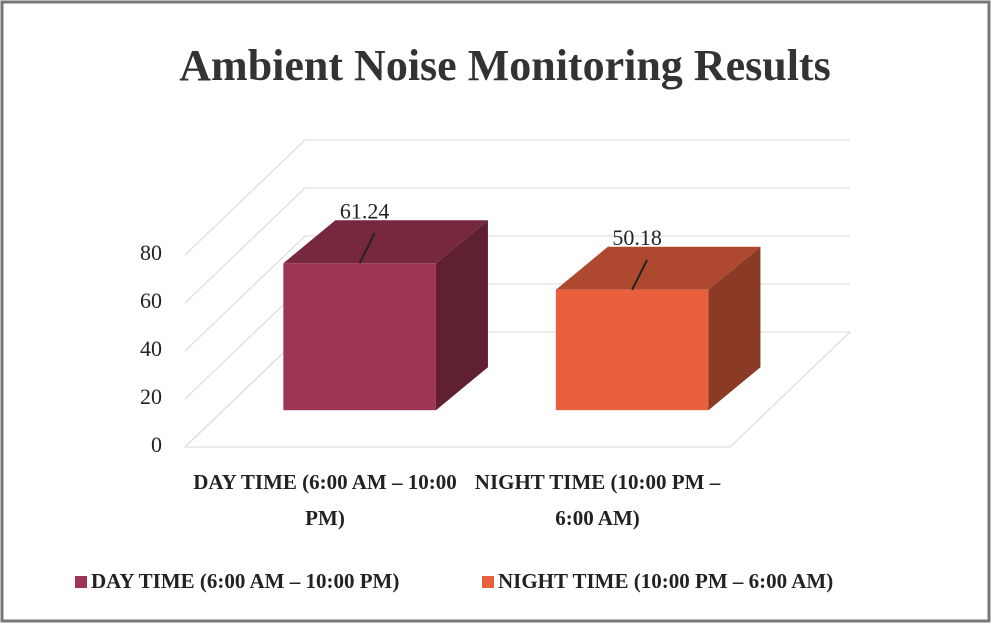 This screenshot has width=991, height=623. I want to click on value-label: 50.18, so click(637, 237).